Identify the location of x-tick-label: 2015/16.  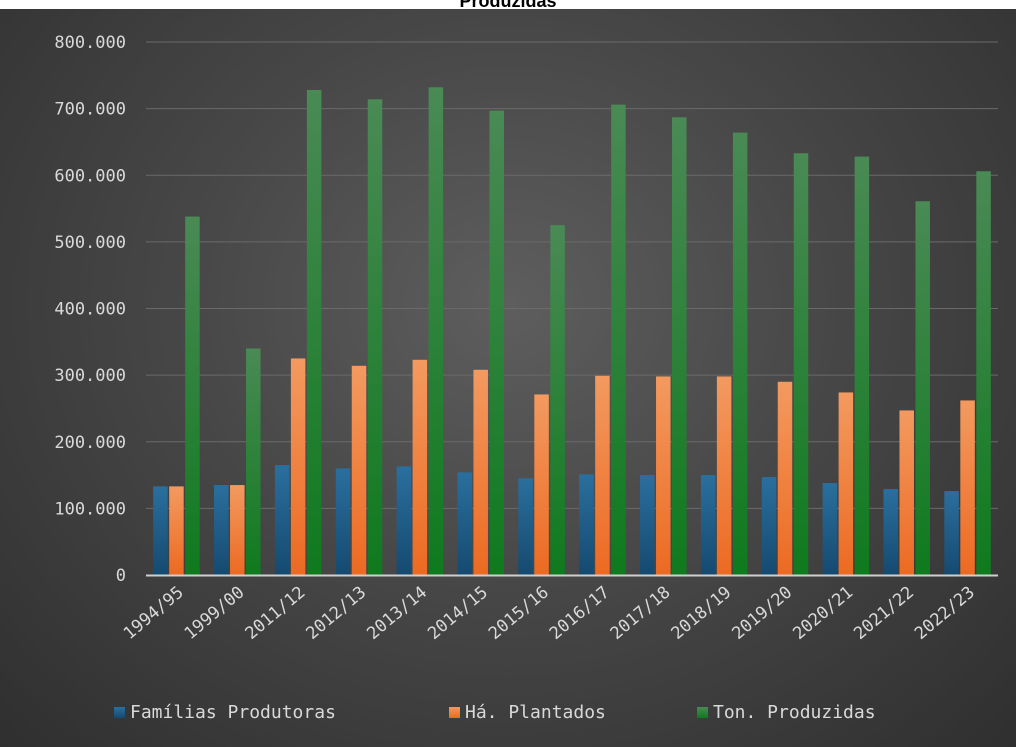
(519, 613).